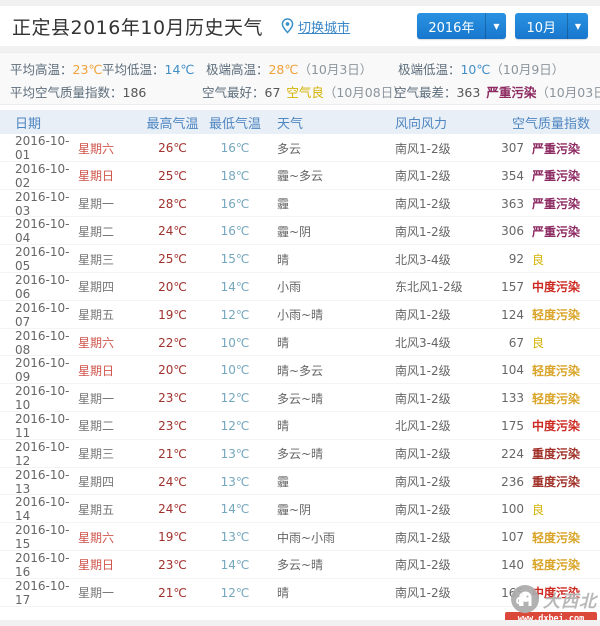 The height and width of the screenshot is (626, 600). Describe the element at coordinates (172, 148) in the screenshot. I see `row-high-temp: 26℃` at that location.